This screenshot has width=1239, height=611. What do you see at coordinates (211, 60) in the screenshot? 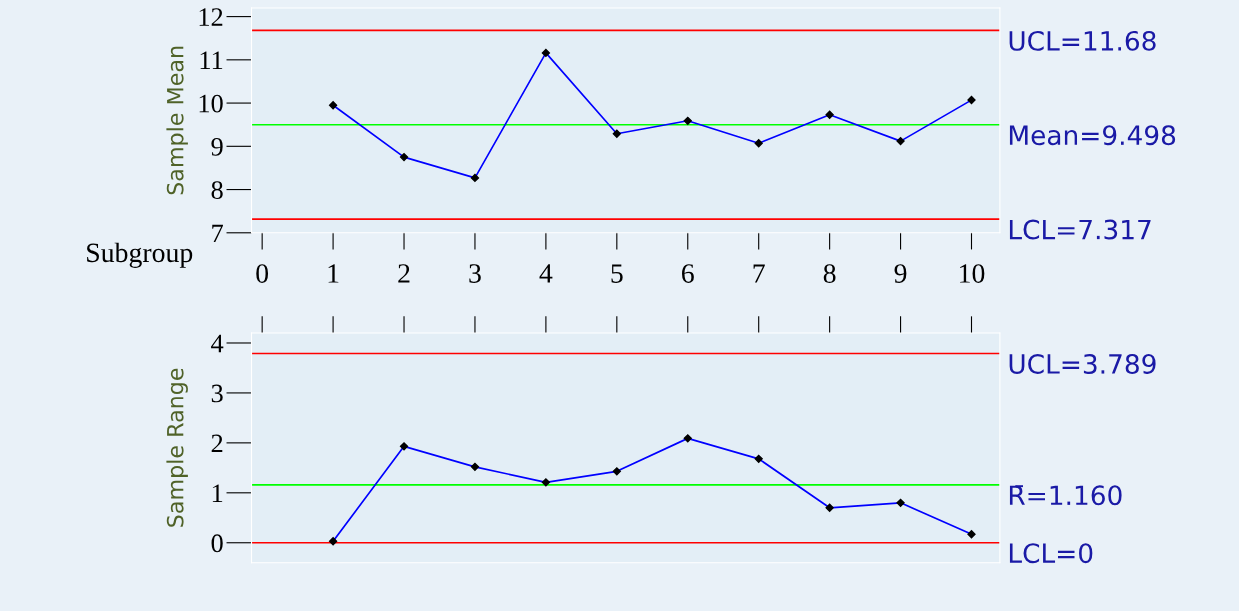
I see `y-tick-label: 11` at bounding box center [211, 60].